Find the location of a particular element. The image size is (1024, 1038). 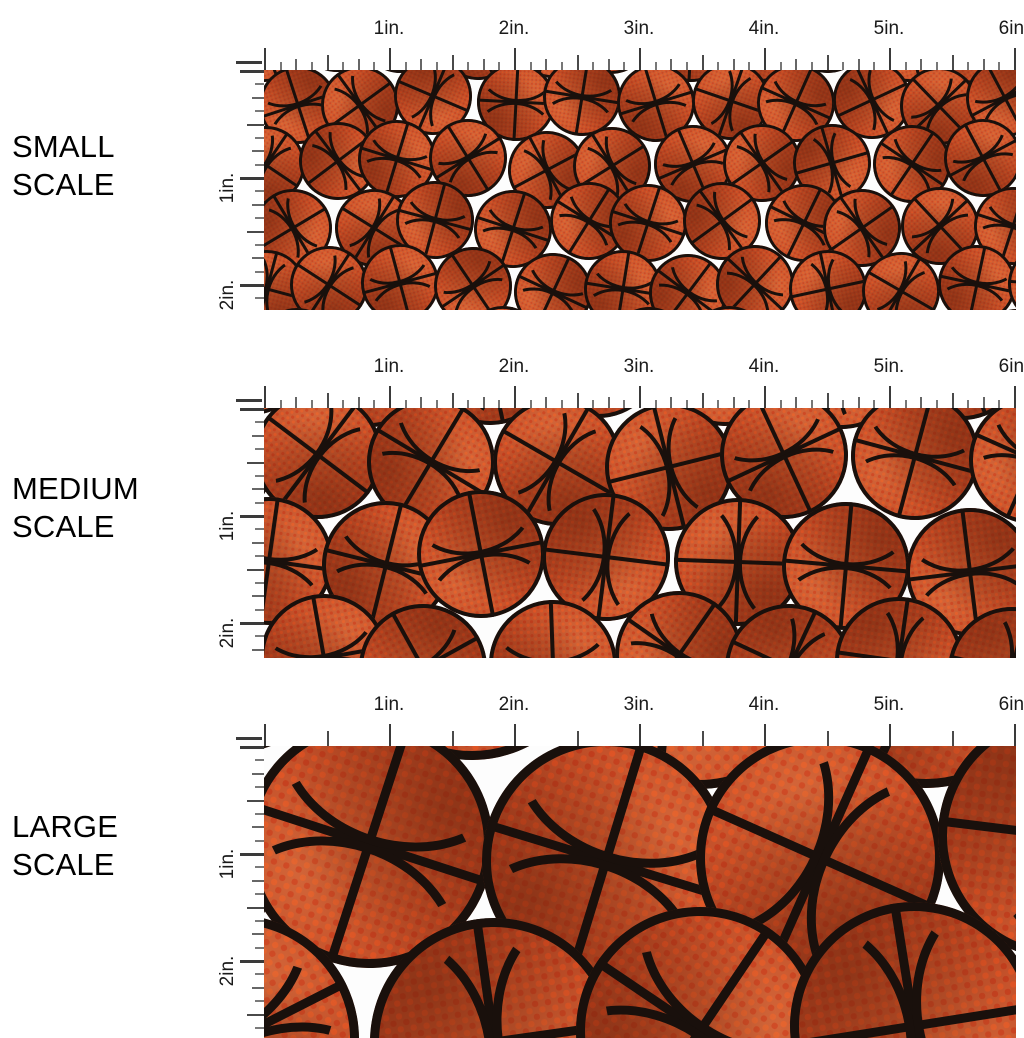

horizontal-ruler-large: 1in.2in.3in.4in.5in.6in. is located at coordinates (644, 720).